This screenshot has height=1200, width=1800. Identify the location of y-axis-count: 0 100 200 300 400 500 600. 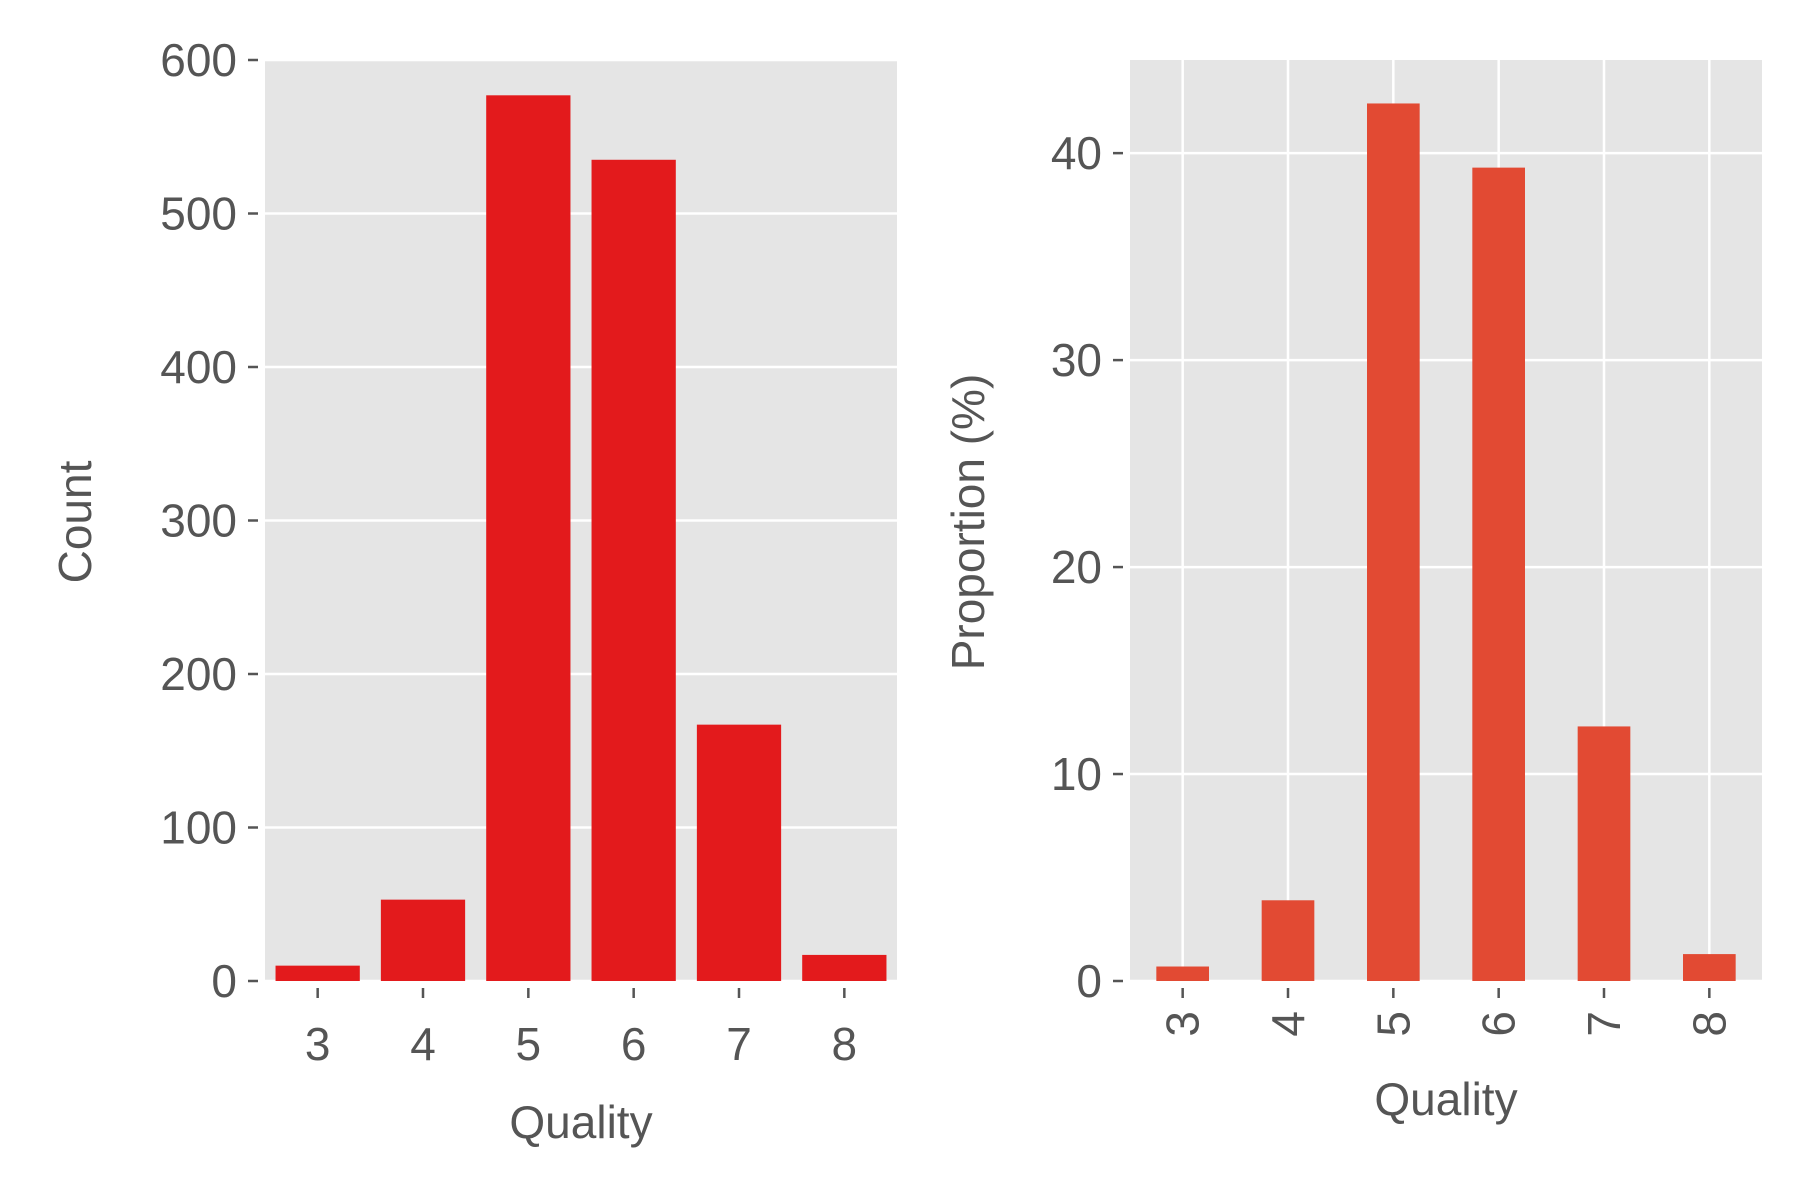
(209, 520).